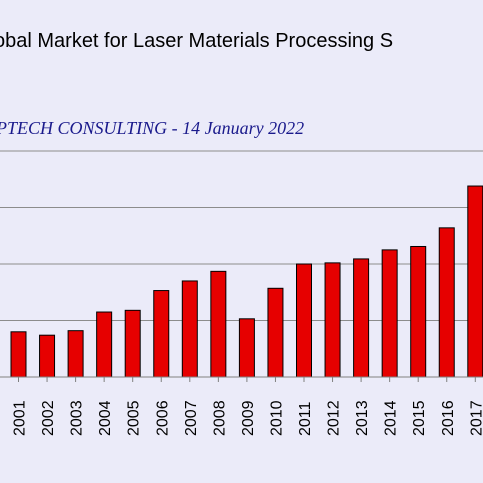 The width and height of the screenshot is (483, 483). I want to click on x-ticks, so click(247, 379).